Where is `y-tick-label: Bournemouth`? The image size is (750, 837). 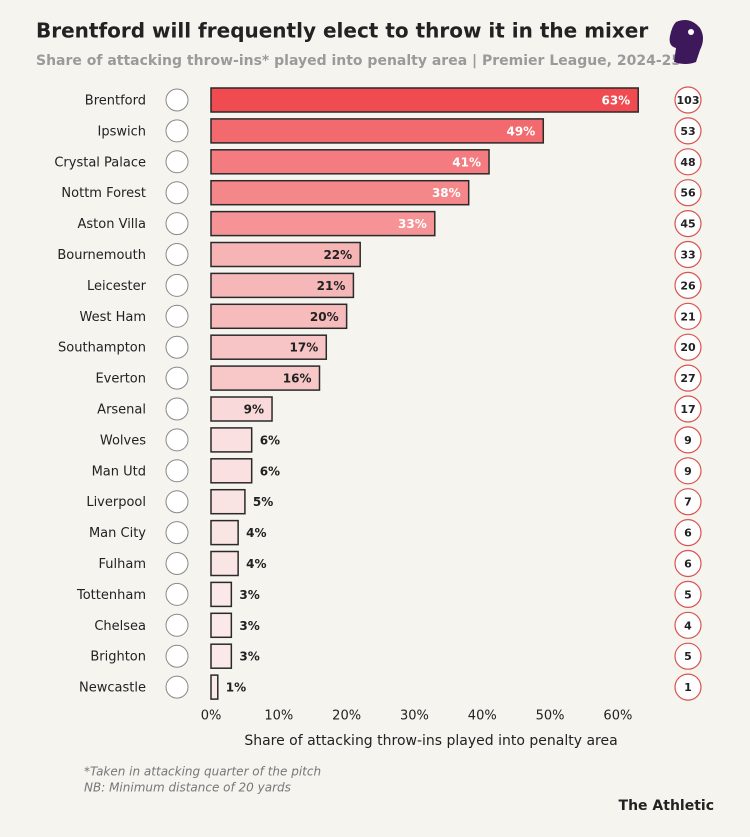
y-tick-label: Bournemouth is located at coordinates (101, 255).